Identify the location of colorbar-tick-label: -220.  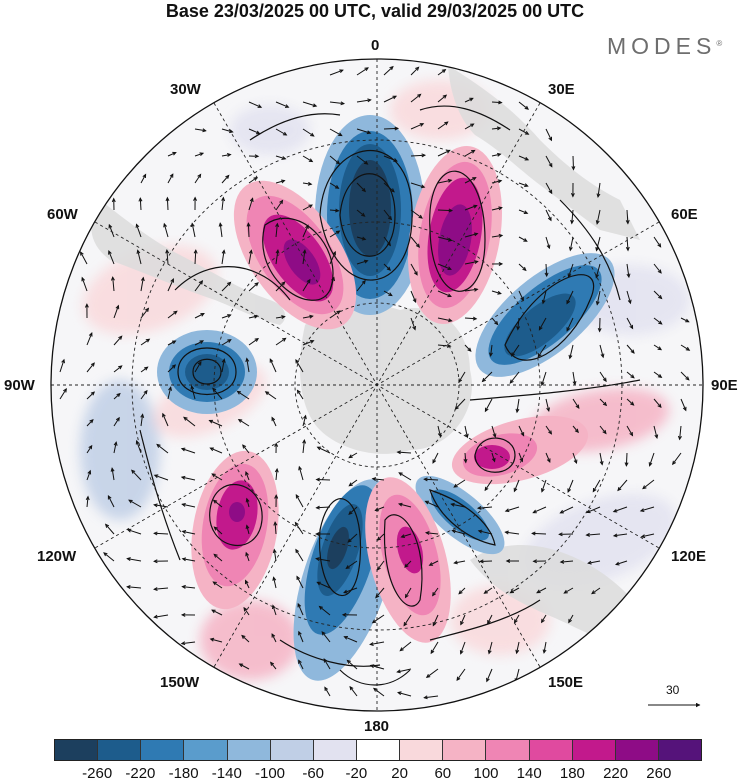
(140, 774).